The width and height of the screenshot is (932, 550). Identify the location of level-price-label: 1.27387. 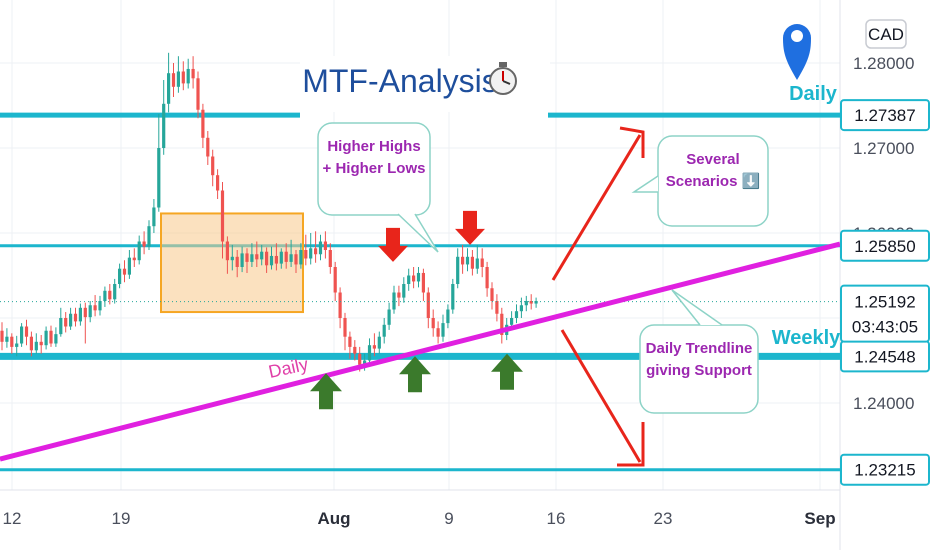
(884, 115).